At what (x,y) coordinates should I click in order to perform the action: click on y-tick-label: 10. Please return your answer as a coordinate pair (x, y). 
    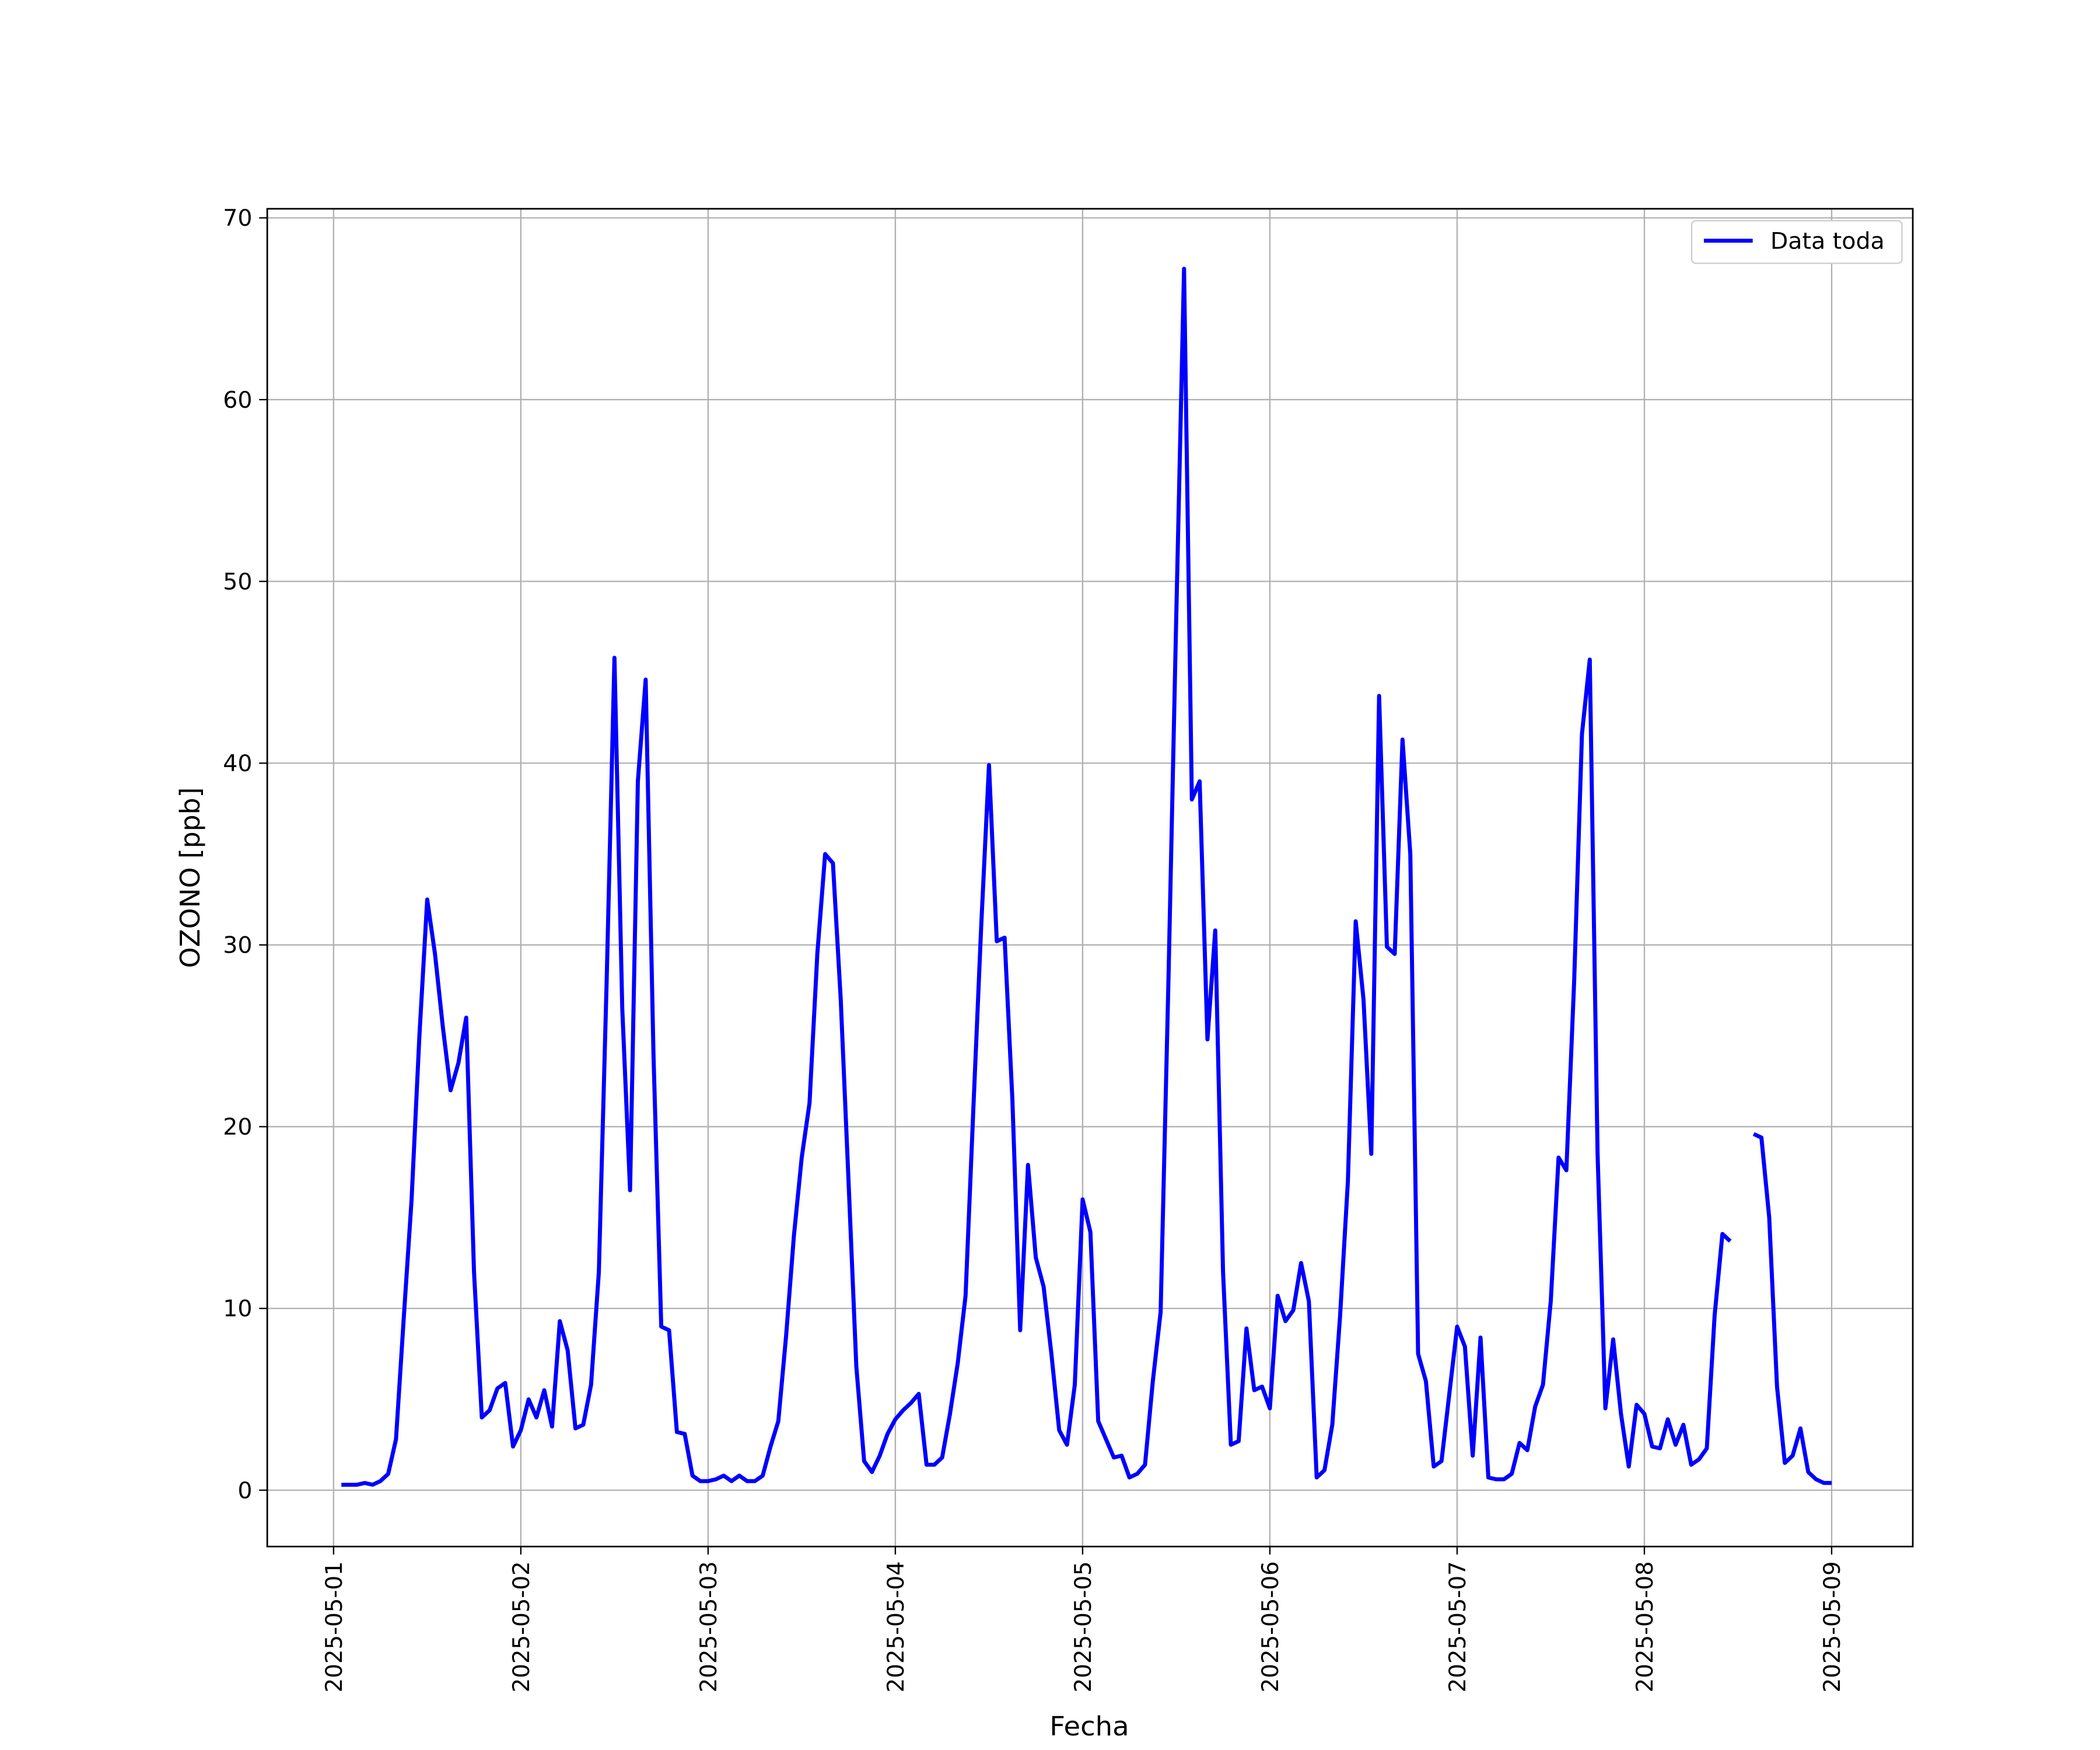
    Looking at the image, I should click on (237, 1309).